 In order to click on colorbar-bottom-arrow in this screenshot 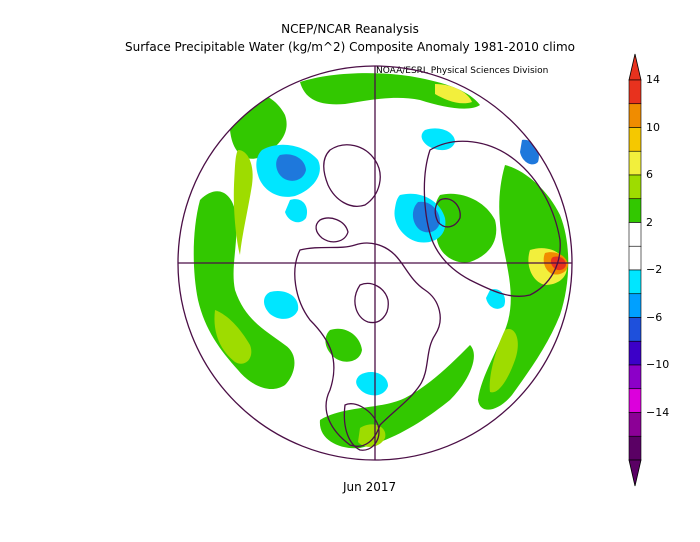, I will do `click(635, 473)`.